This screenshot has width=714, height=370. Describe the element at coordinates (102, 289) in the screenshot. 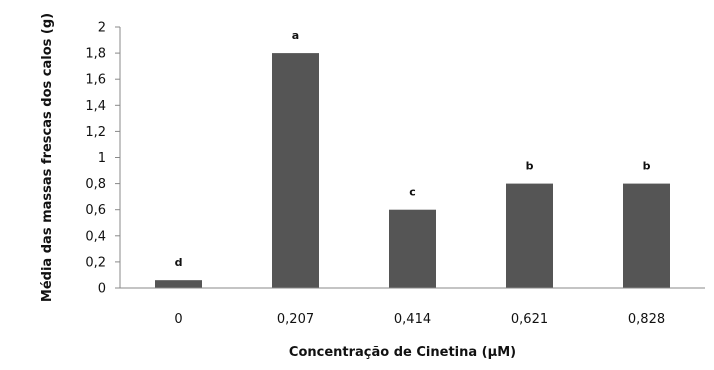

I see `y-tick-label: 0` at that location.